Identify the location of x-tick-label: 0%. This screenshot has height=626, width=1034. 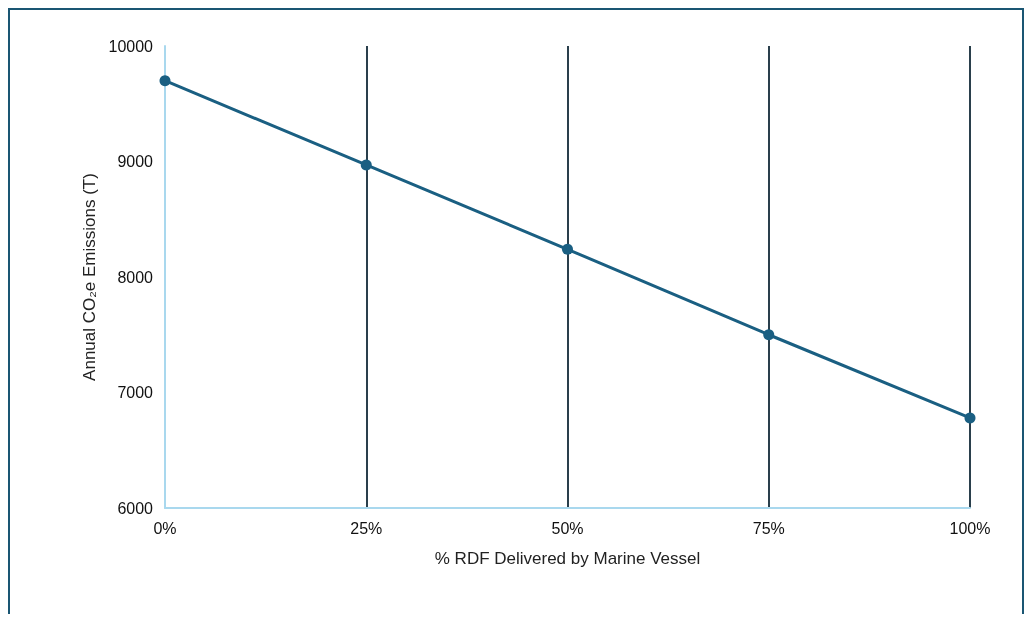
(165, 528).